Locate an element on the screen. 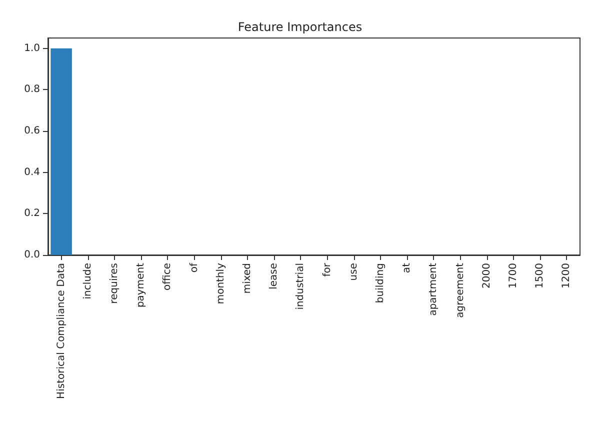 The width and height of the screenshot is (600, 423). x-tick-label: 1500 is located at coordinates (540, 275).